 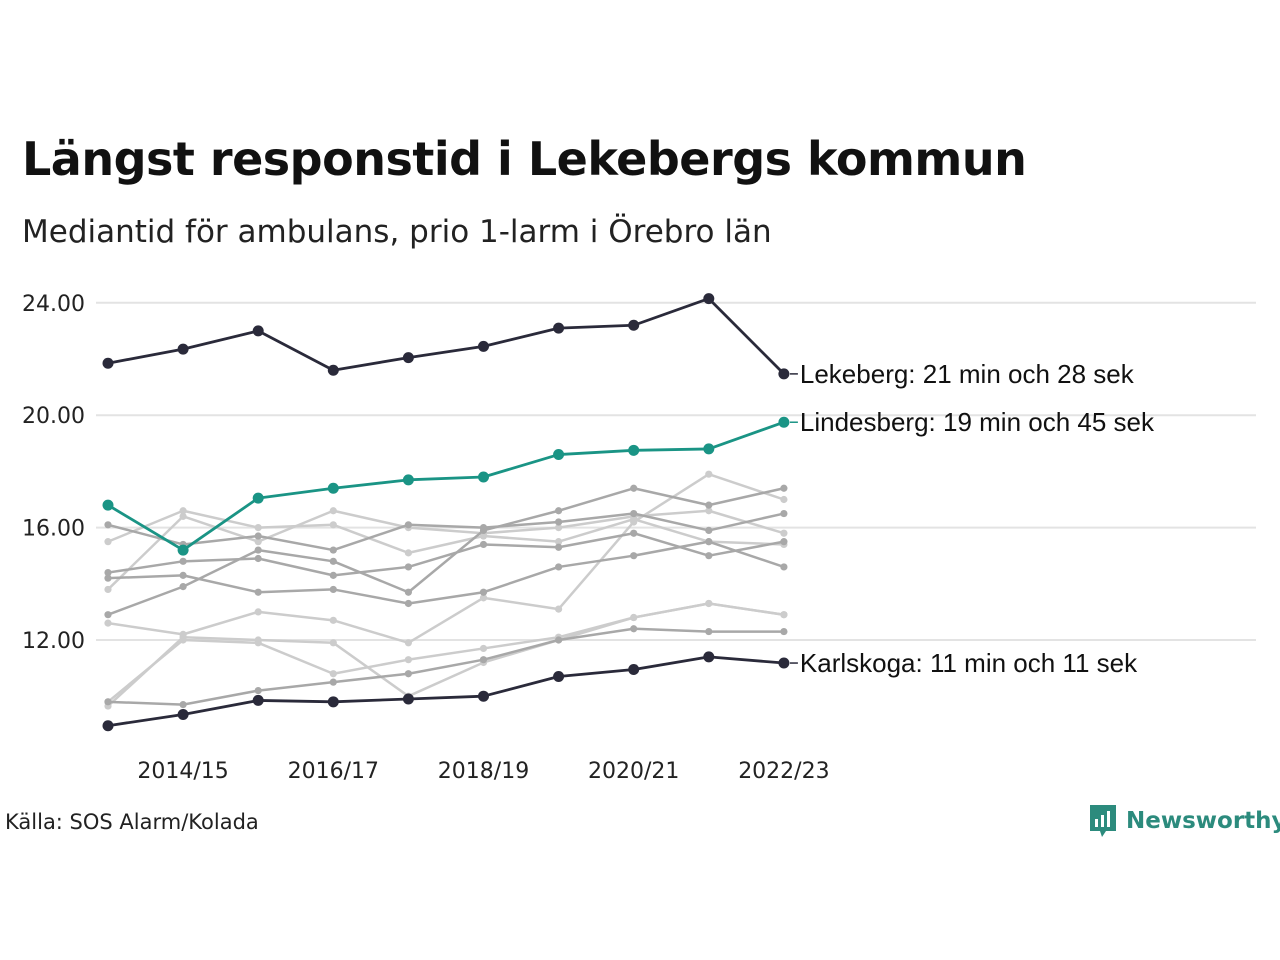 What do you see at coordinates (977, 422) in the screenshot?
I see `end-label-lindesberg: Lindesberg: 19 min och 45 sek` at bounding box center [977, 422].